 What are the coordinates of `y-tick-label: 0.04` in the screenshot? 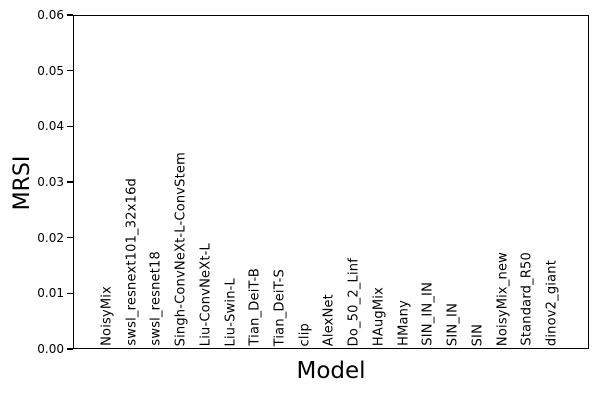 It's located at (50, 126).